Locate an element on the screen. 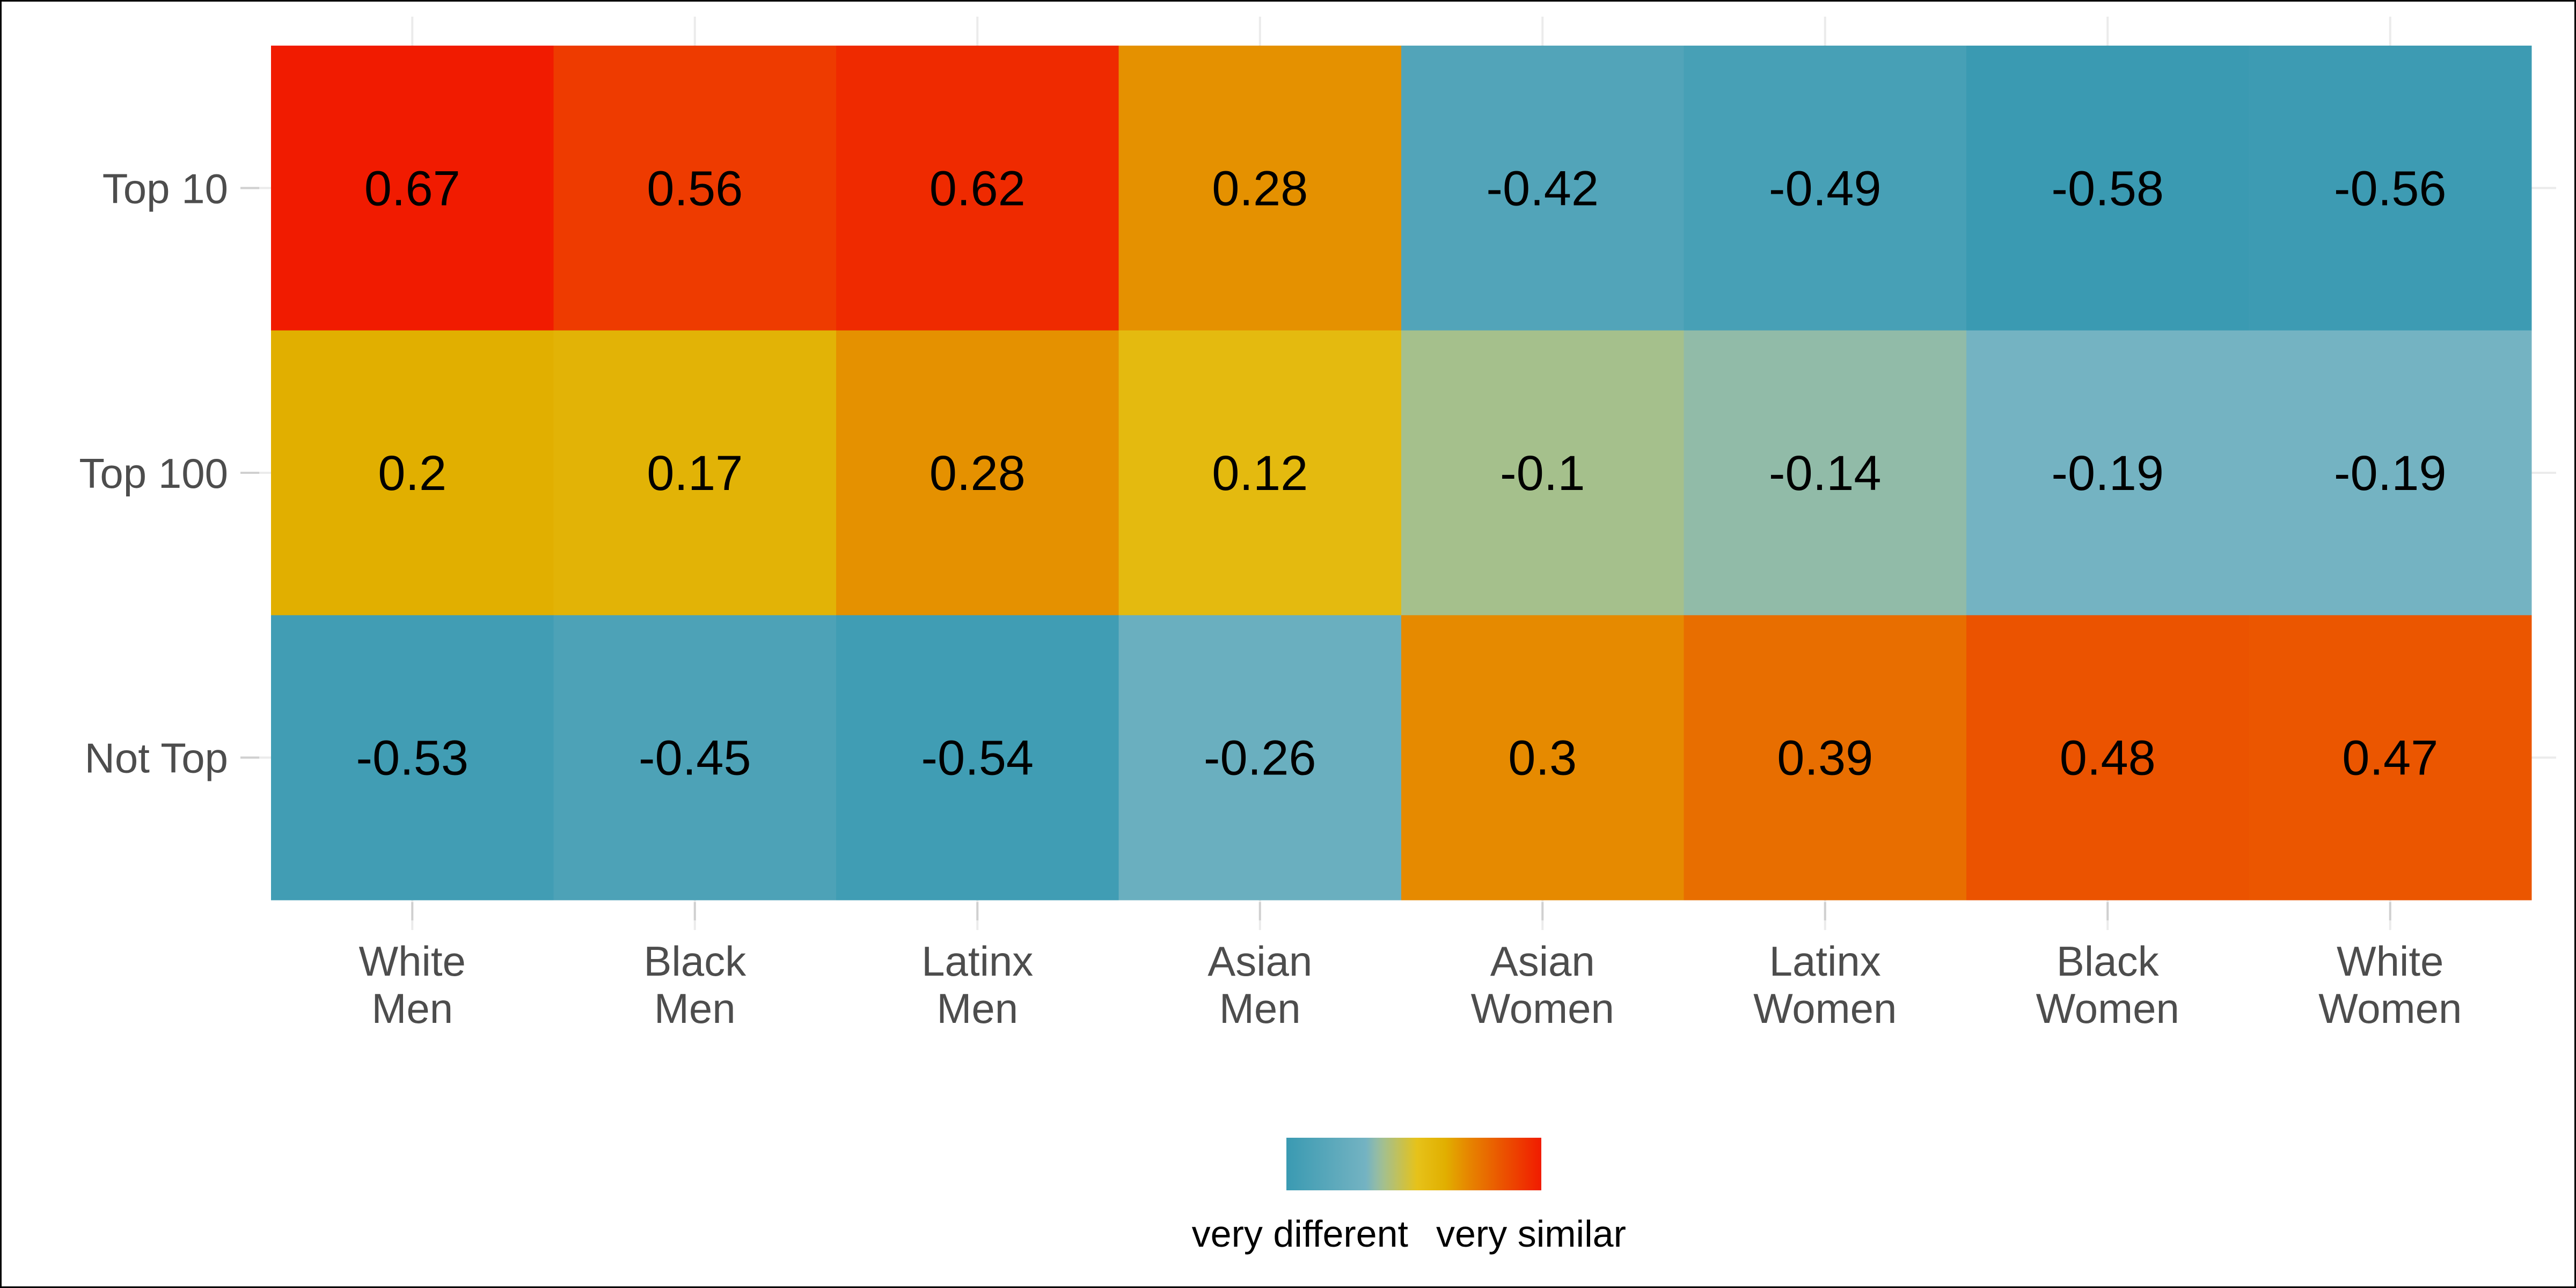  cell-value-label: 0.56 is located at coordinates (695, 188).